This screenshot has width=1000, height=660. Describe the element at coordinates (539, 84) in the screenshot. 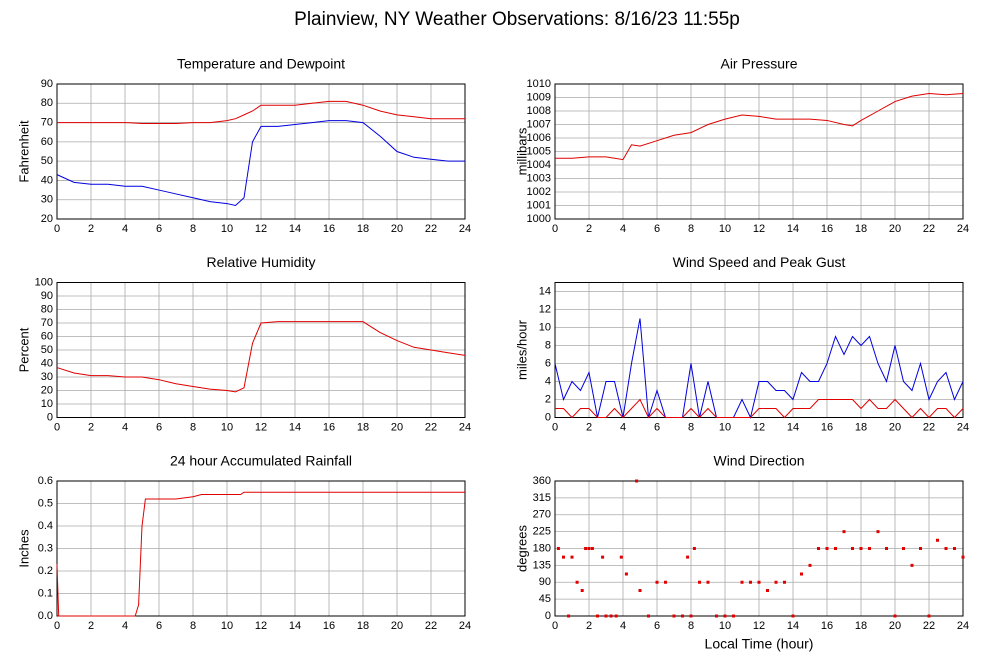

I see `y-tick-label: 1010` at that location.